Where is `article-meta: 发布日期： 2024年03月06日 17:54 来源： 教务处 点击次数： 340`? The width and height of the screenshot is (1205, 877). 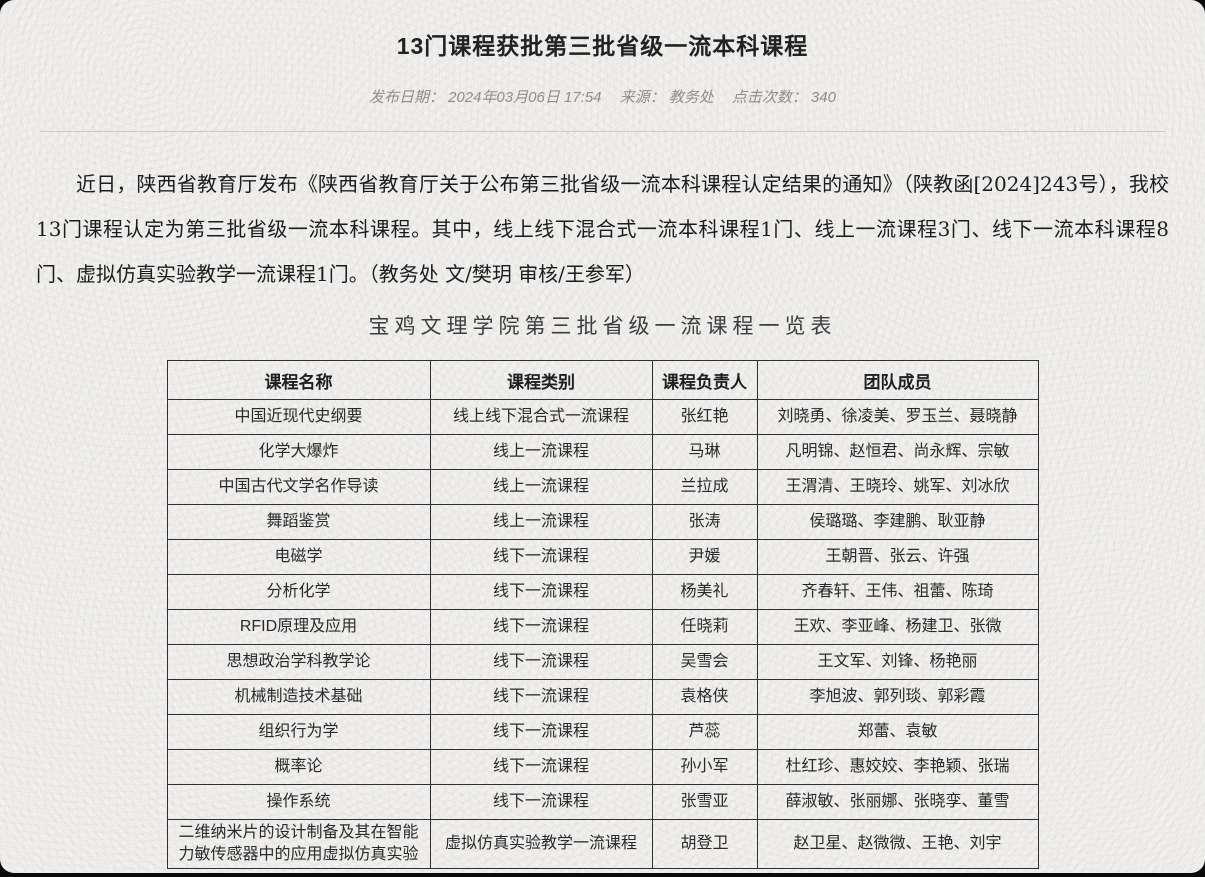
article-meta: 发布日期： 2024年03月06日 17:54 来源： 教务处 点击次数： 340 is located at coordinates (602, 96).